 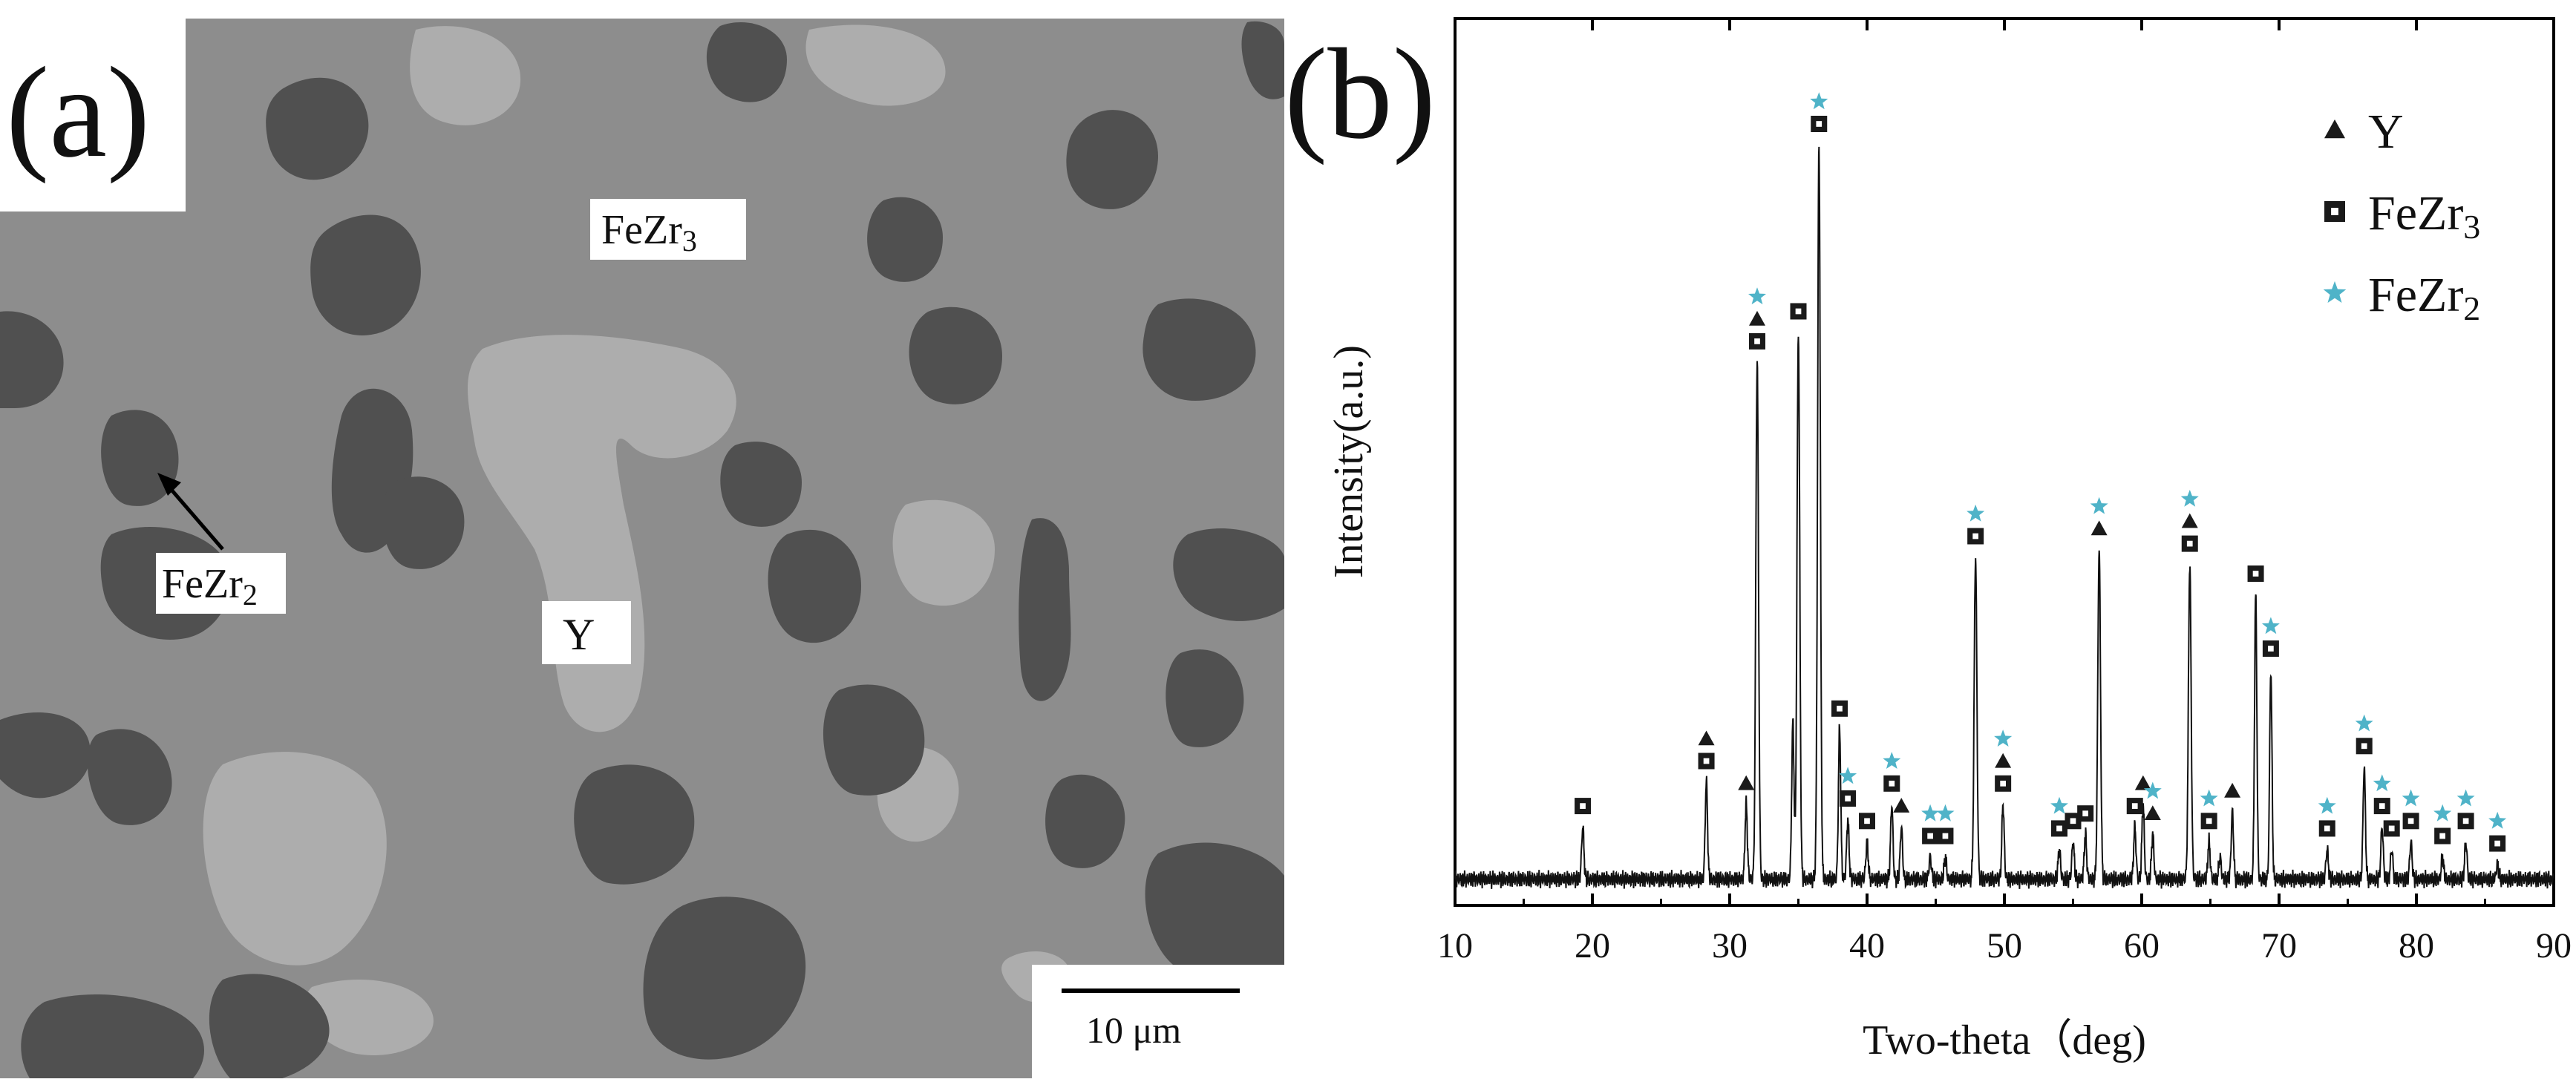 I want to click on x-tick-label: 70, so click(x=2279, y=946).